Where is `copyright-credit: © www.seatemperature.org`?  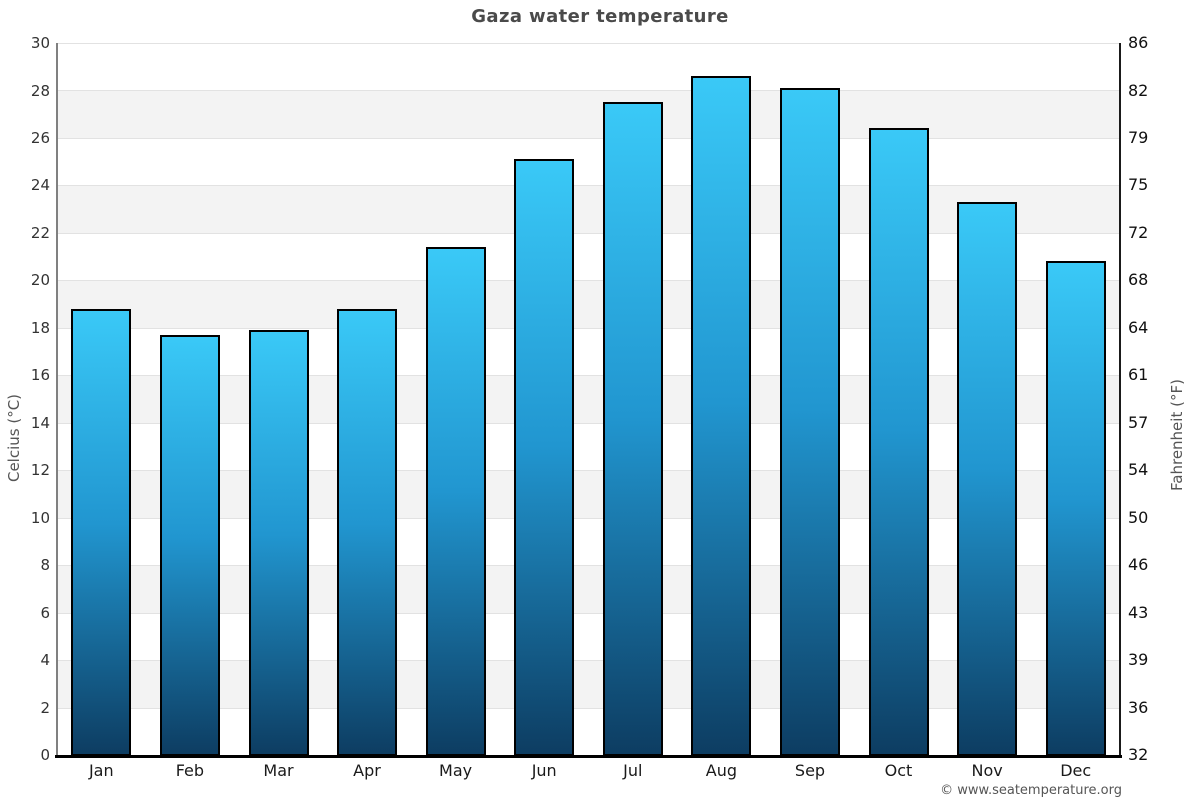
copyright-credit: © www.seatemperature.org is located at coordinates (1031, 790).